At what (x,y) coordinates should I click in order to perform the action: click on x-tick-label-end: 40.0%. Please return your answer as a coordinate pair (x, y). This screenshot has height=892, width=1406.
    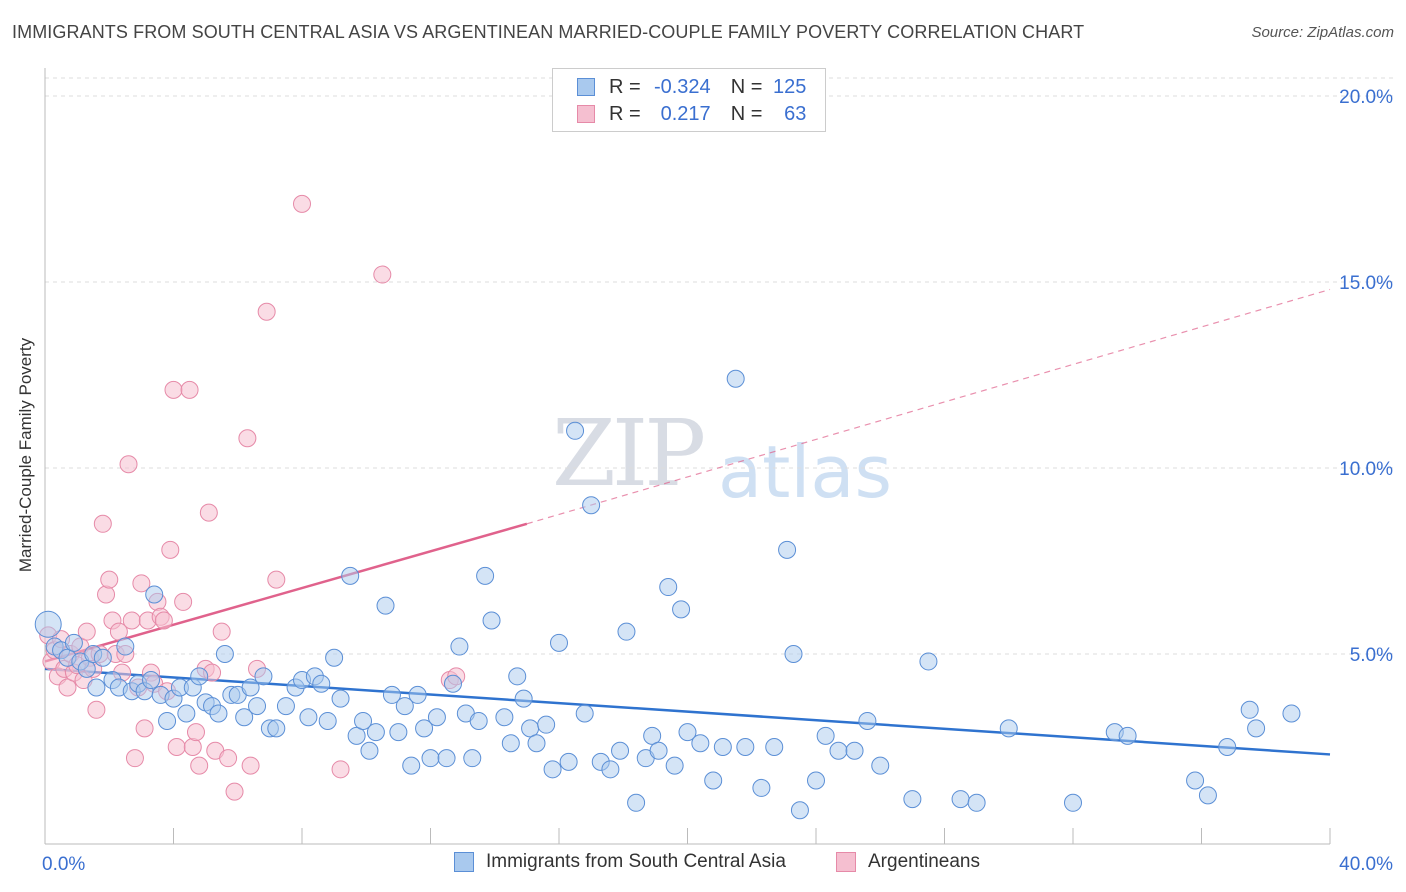
    Looking at the image, I should click on (1366, 864).